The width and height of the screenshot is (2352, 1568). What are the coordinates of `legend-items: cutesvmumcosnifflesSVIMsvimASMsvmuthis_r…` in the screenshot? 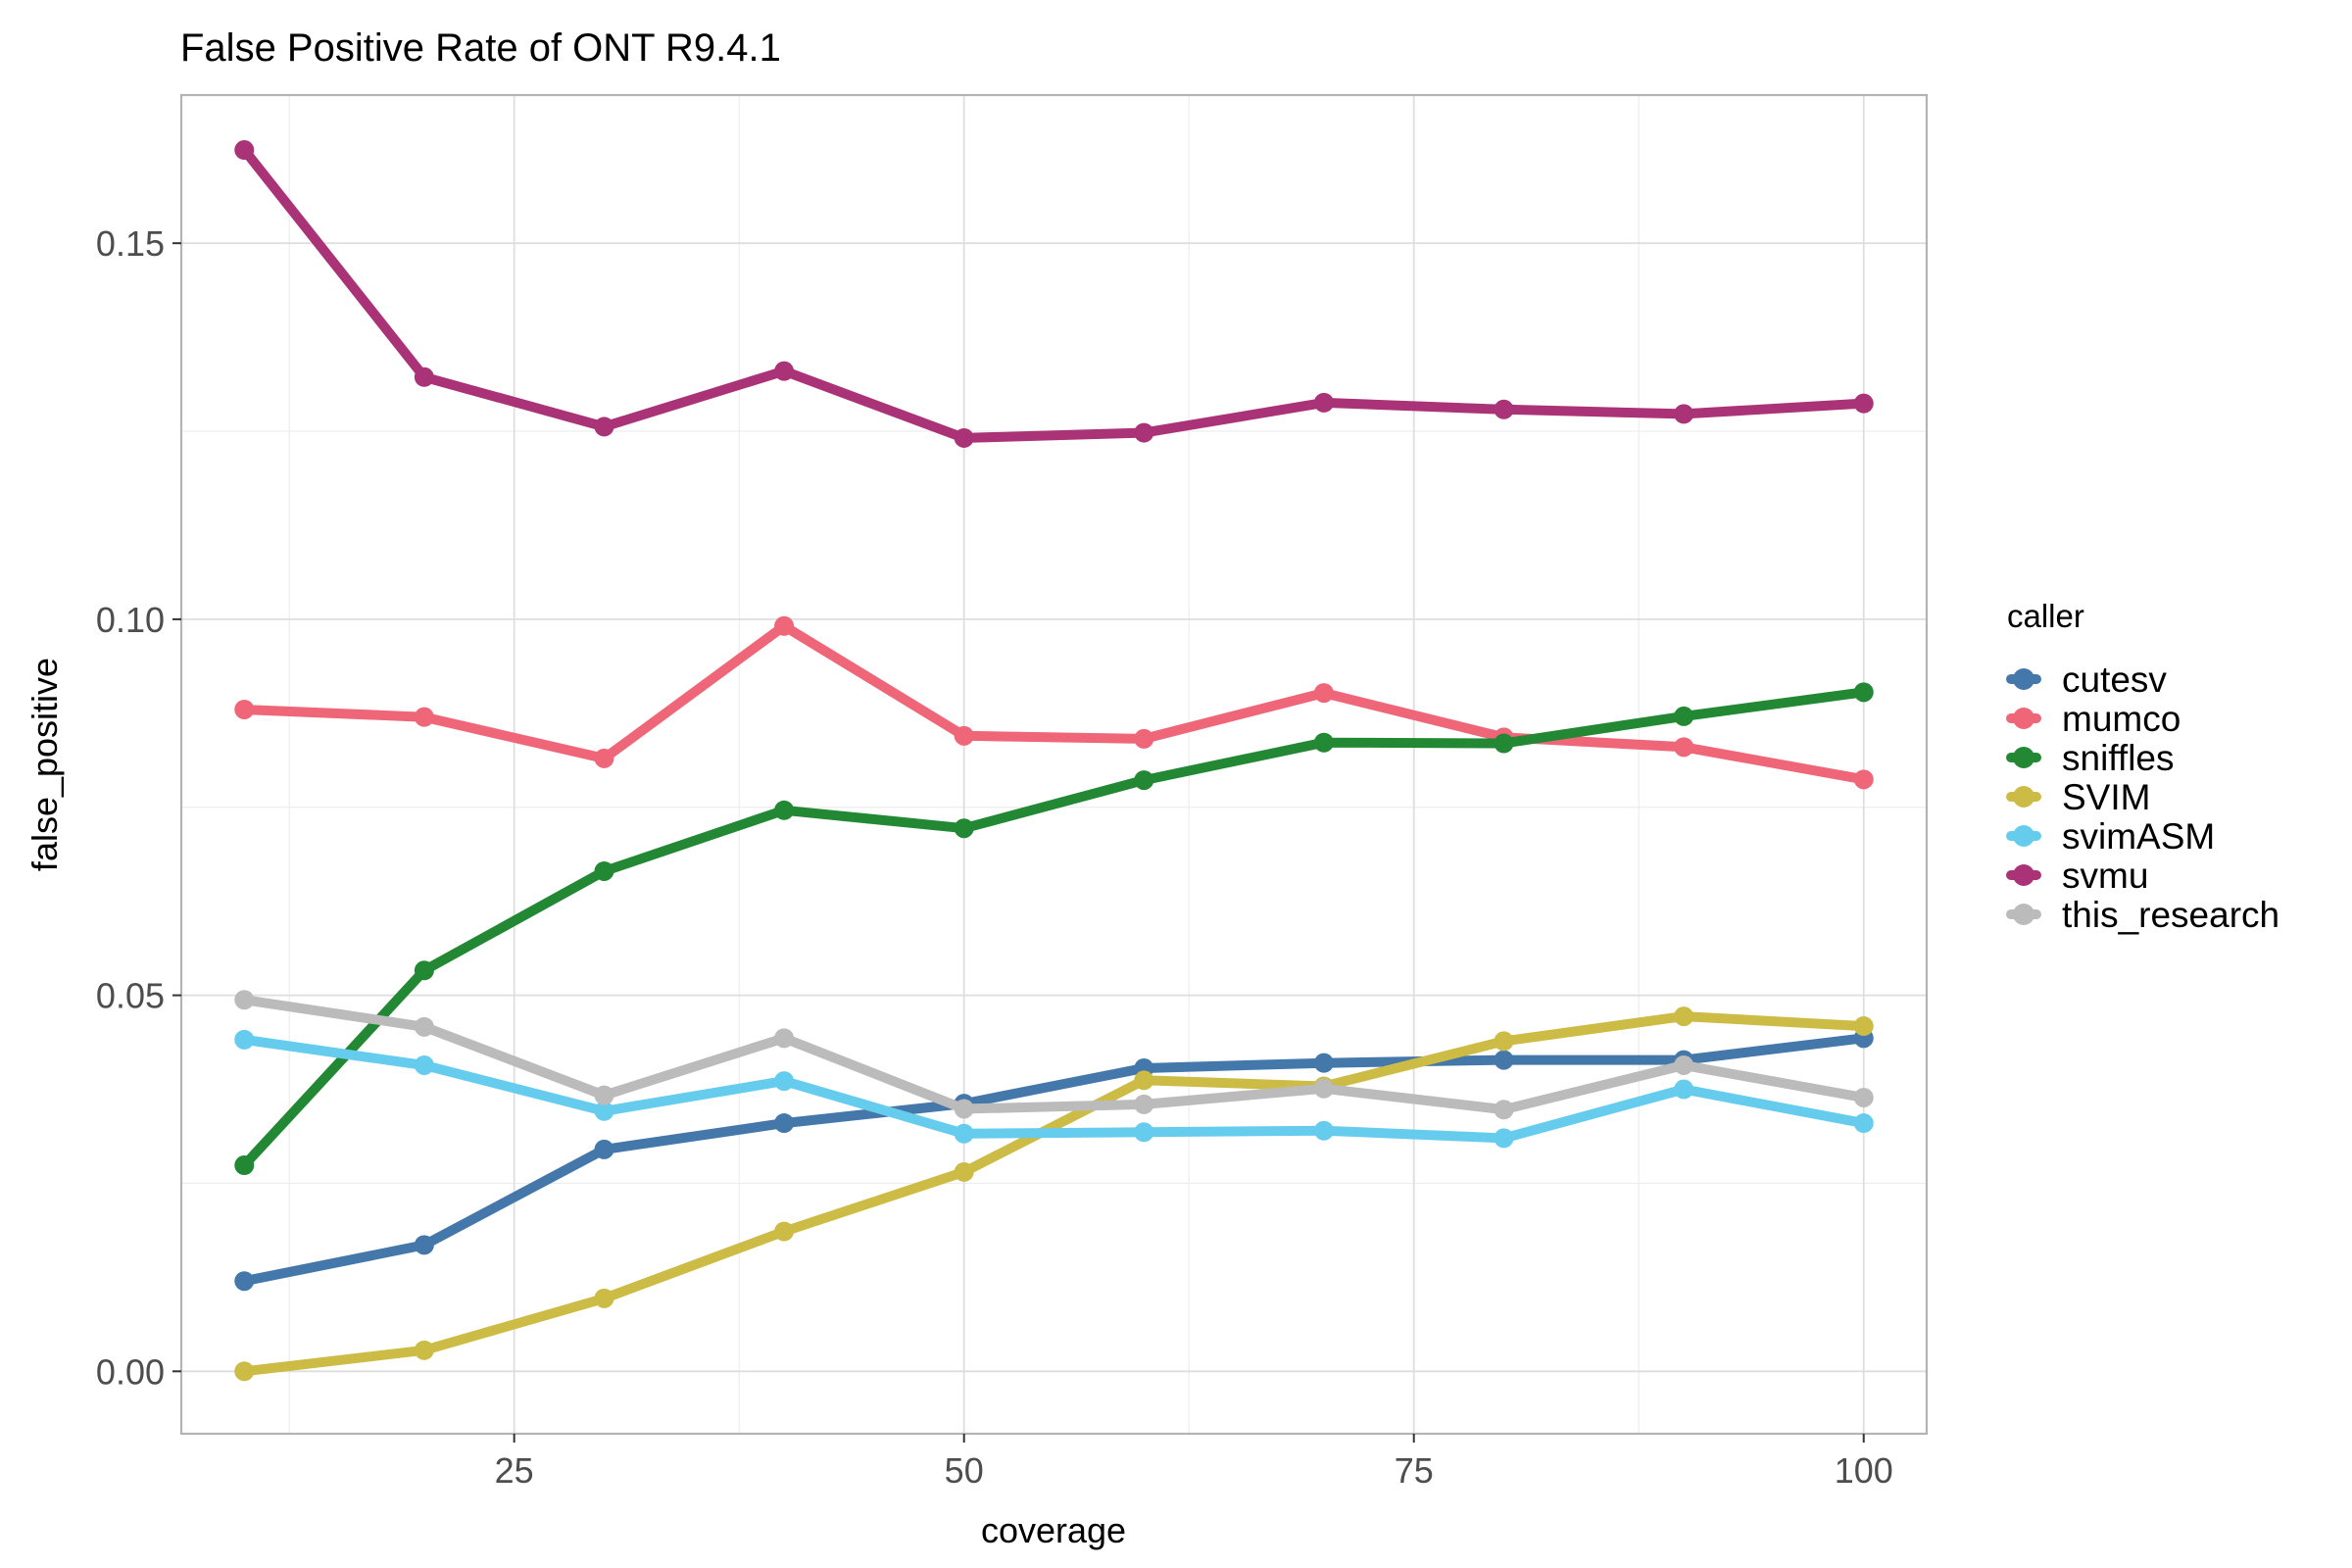 It's located at (2142, 797).